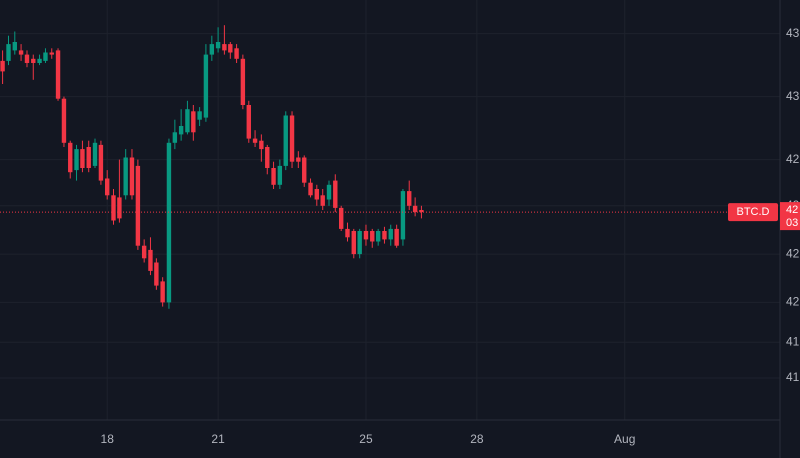 The image size is (800, 458). What do you see at coordinates (218, 439) in the screenshot?
I see `x-tick-label: 21` at bounding box center [218, 439].